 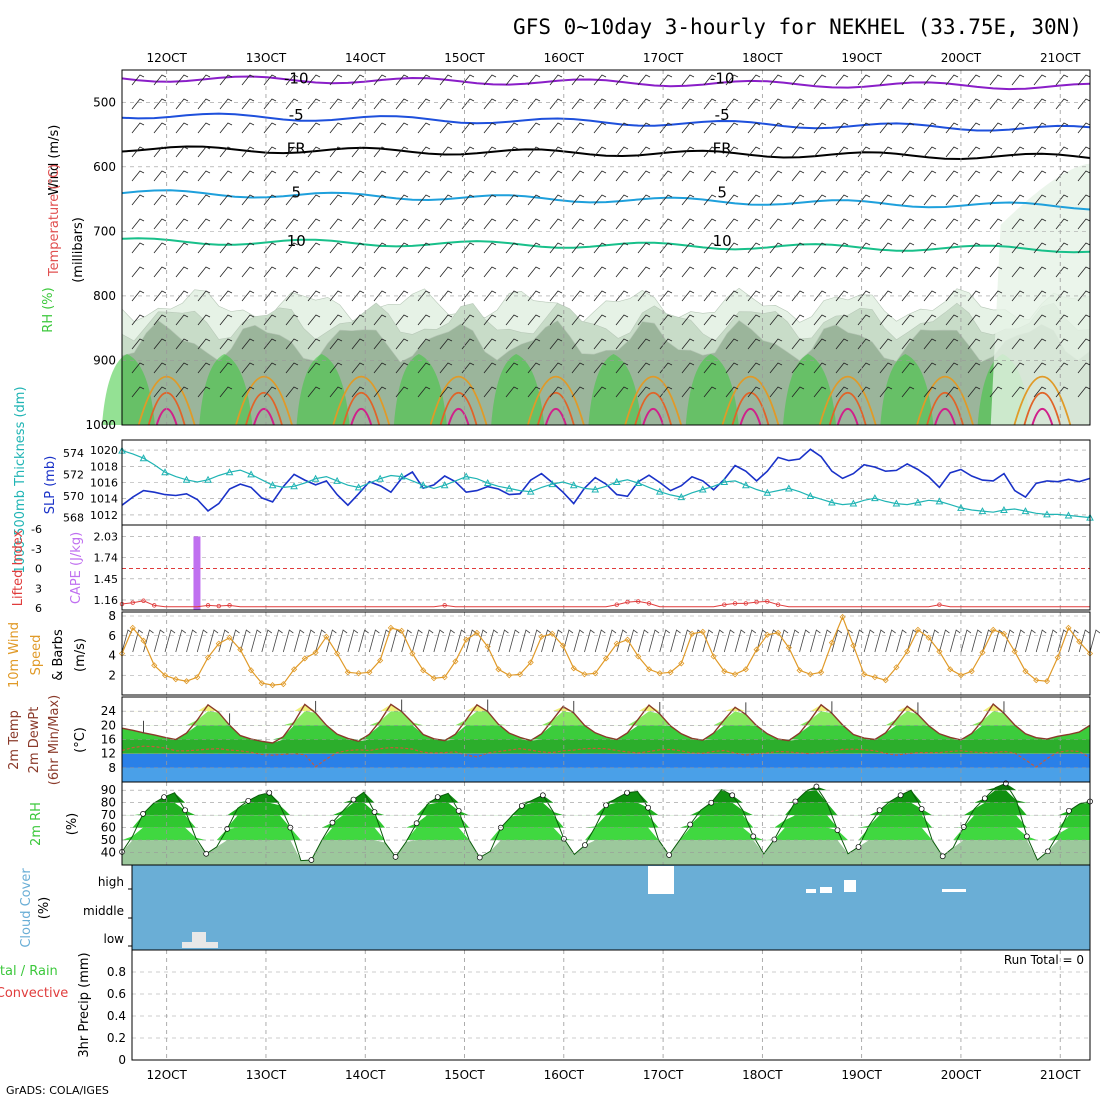 What do you see at coordinates (606, 83) in the screenshot?
I see `isotherm-line` at bounding box center [606, 83].